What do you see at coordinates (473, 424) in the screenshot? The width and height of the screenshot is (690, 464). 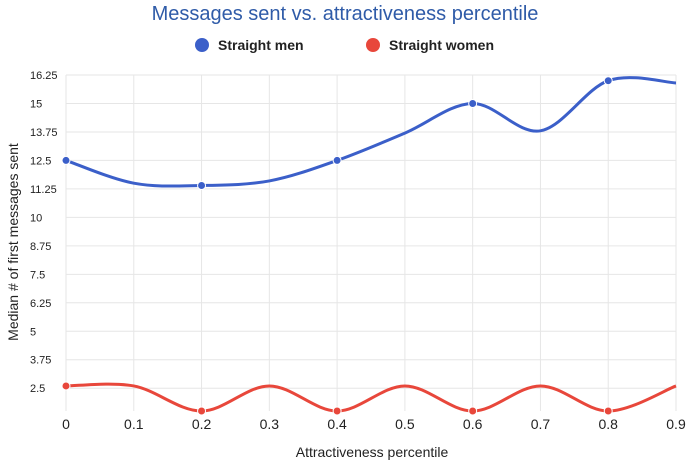 I see `x-tick-label: 0.6` at bounding box center [473, 424].